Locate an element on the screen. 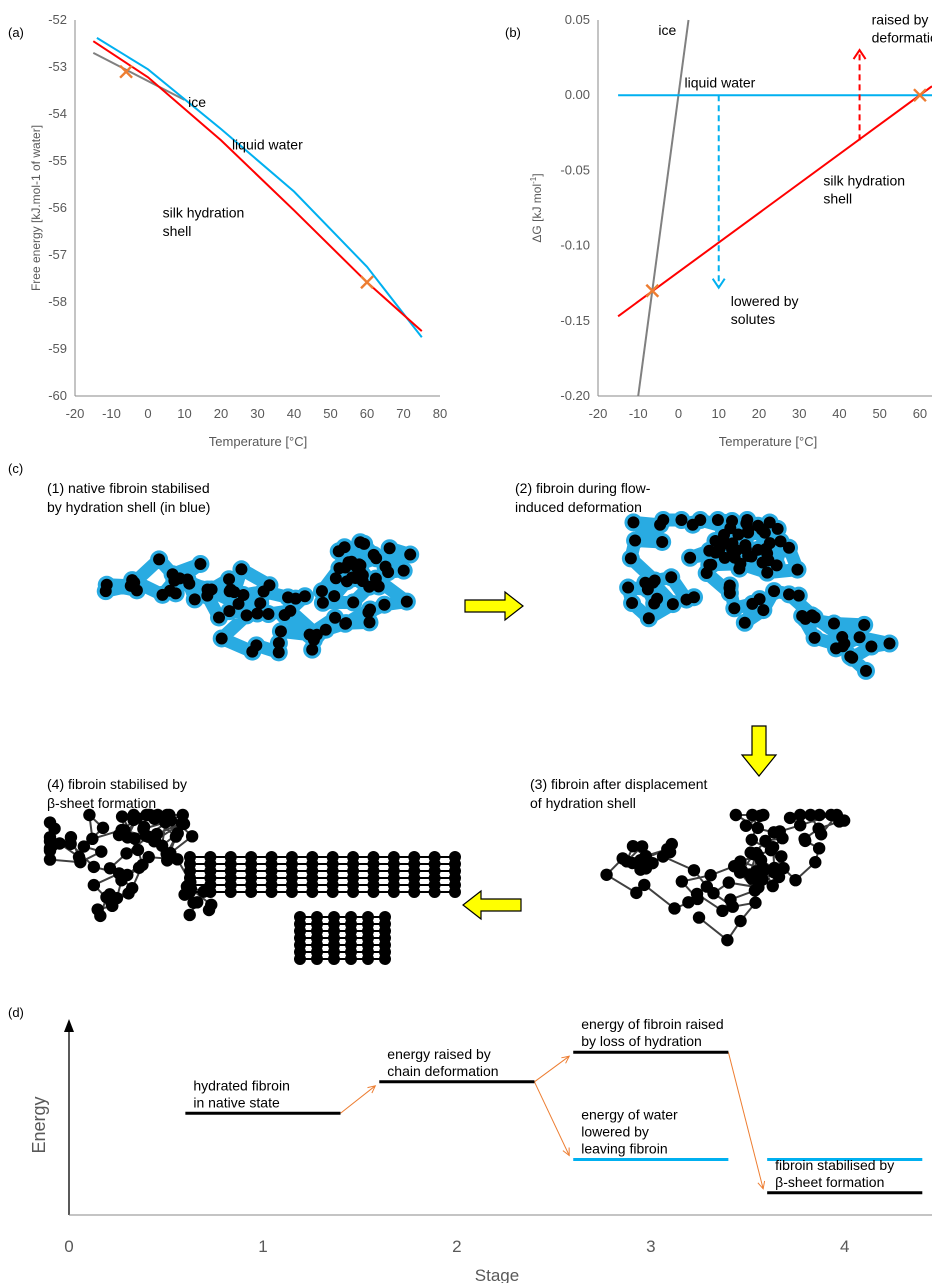 This screenshot has width=932, height=1283. b-series-group is located at coordinates (774, 208).